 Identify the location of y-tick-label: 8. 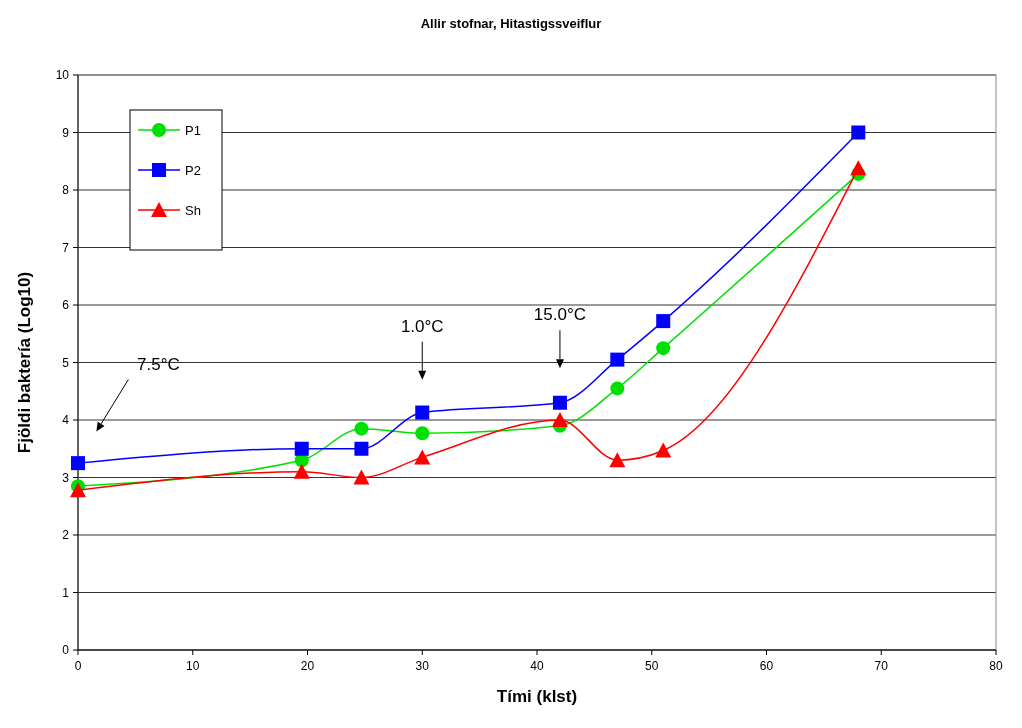
(66, 190).